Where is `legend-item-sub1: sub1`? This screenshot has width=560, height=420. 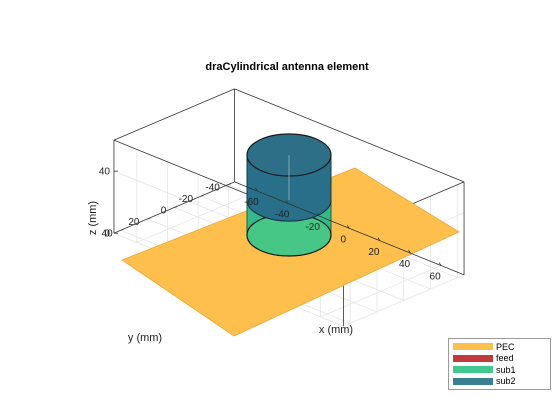 legend-item-sub1: sub1 is located at coordinates (499, 370).